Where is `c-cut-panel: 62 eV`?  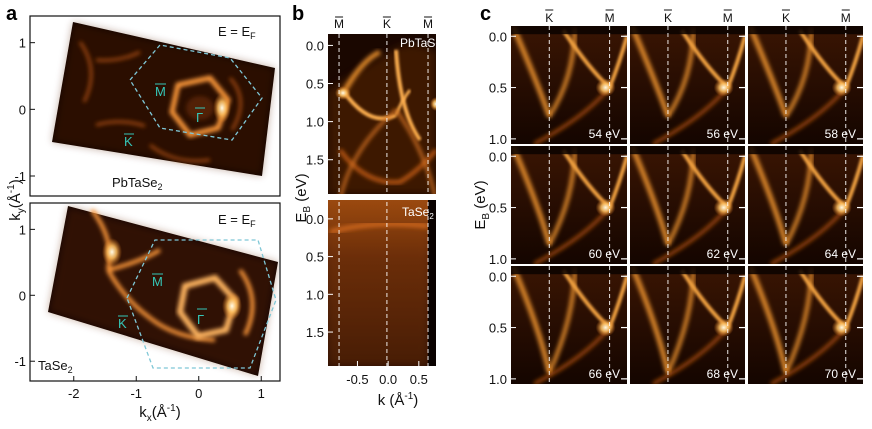 c-cut-panel: 62 eV is located at coordinates (687, 205).